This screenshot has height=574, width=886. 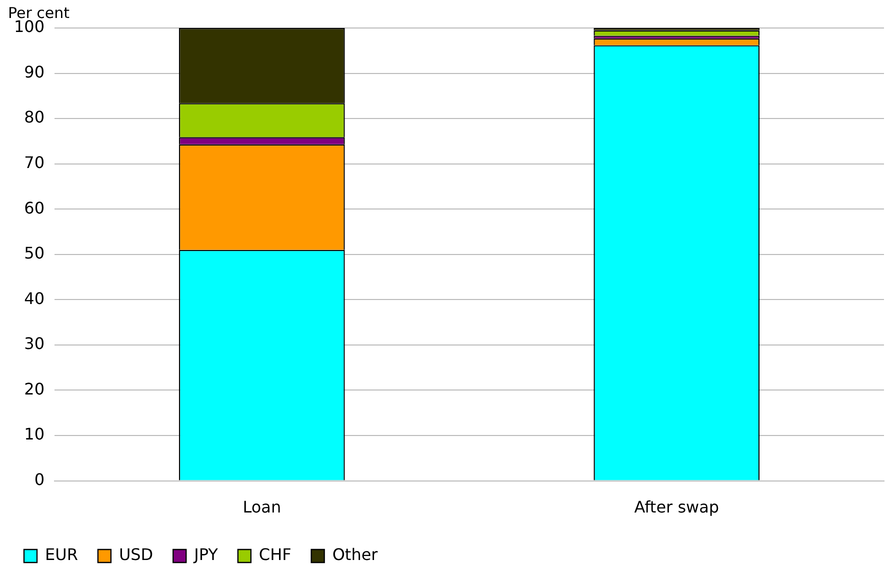 What do you see at coordinates (34, 72) in the screenshot?
I see `y-tick-label: 90` at bounding box center [34, 72].